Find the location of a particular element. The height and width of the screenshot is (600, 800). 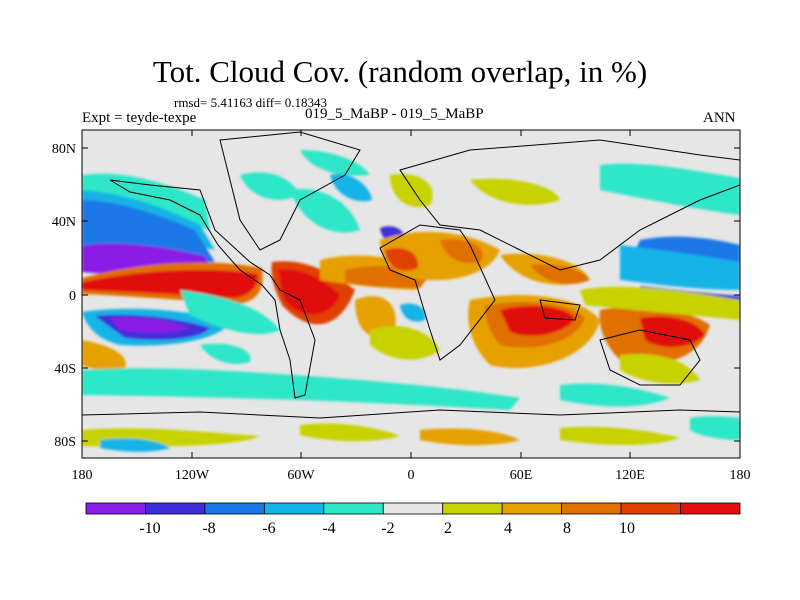

colorbar-label: -8 is located at coordinates (208, 528).